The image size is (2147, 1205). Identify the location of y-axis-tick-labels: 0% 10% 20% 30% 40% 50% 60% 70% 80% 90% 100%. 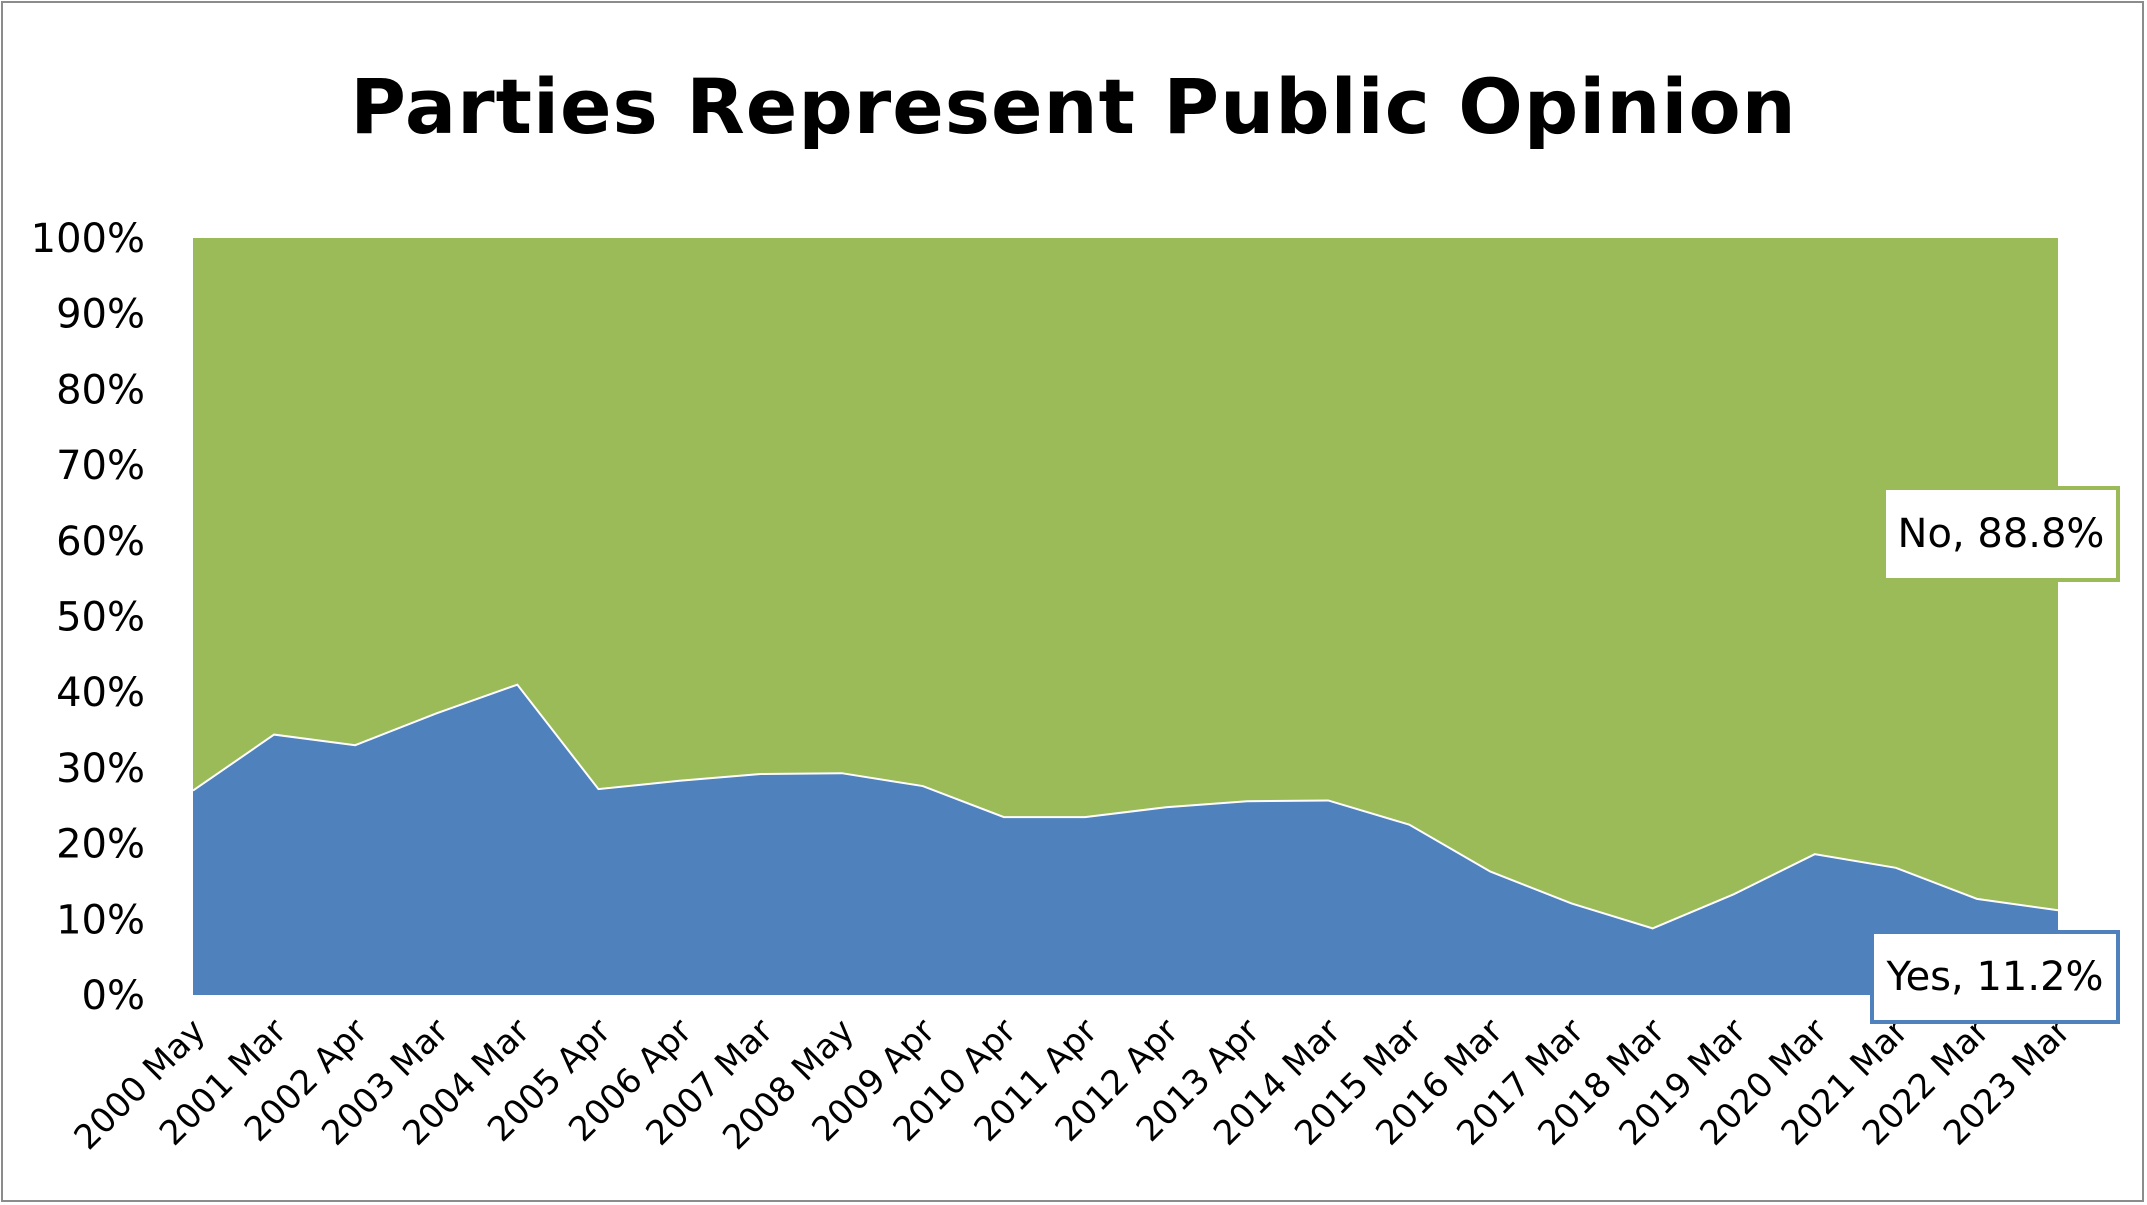
(88, 617).